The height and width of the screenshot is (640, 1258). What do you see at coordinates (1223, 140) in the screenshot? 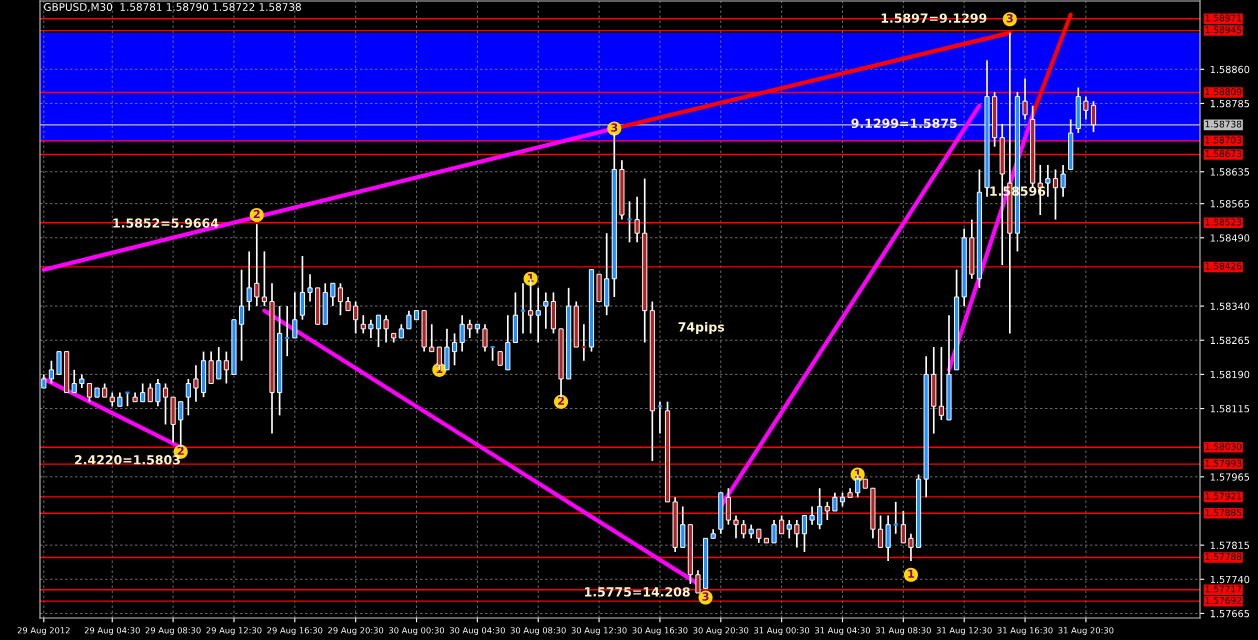
I see `ref-line-label: 1.58703` at bounding box center [1223, 140].